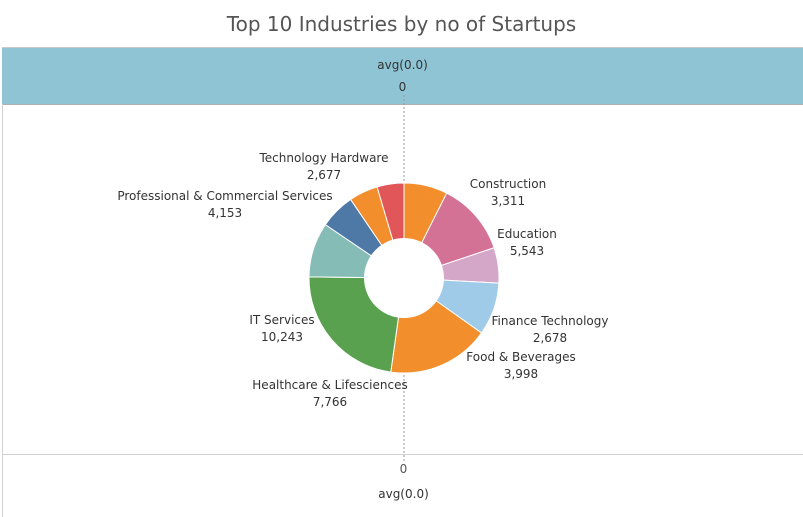 This screenshot has width=803, height=517. Describe the element at coordinates (224, 196) in the screenshot. I see `slice-label-professional-commercial-services: Professional & Commercial Services` at that location.